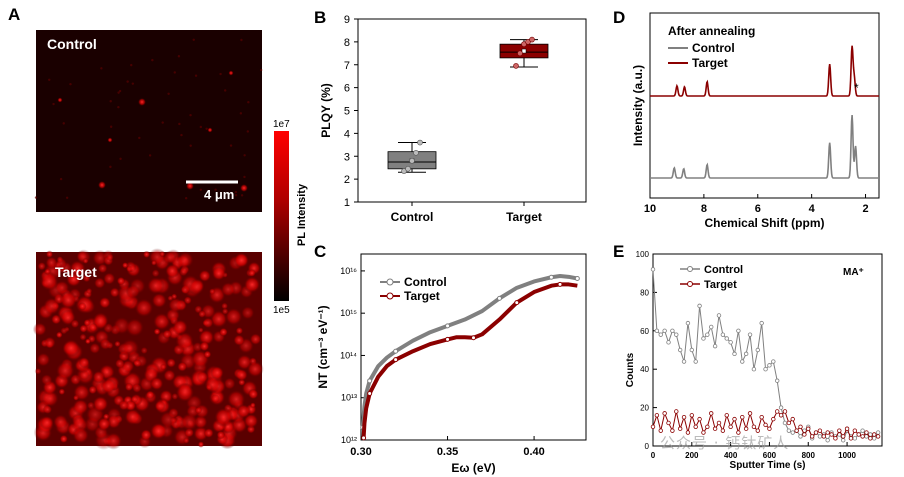 The height and width of the screenshot is (477, 904). Describe the element at coordinates (713, 48) in the screenshot. I see `d-legend-label: Control` at that location.